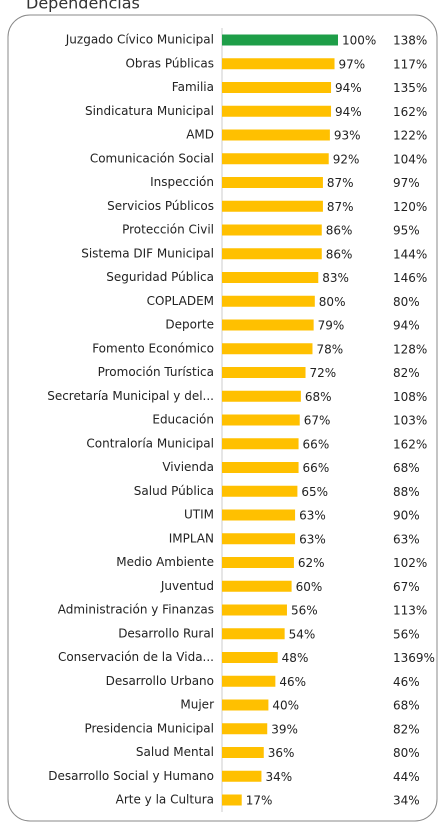 The image size is (445, 827). Describe the element at coordinates (406, 539) in the screenshot. I see `secondary-value: 63%` at that location.